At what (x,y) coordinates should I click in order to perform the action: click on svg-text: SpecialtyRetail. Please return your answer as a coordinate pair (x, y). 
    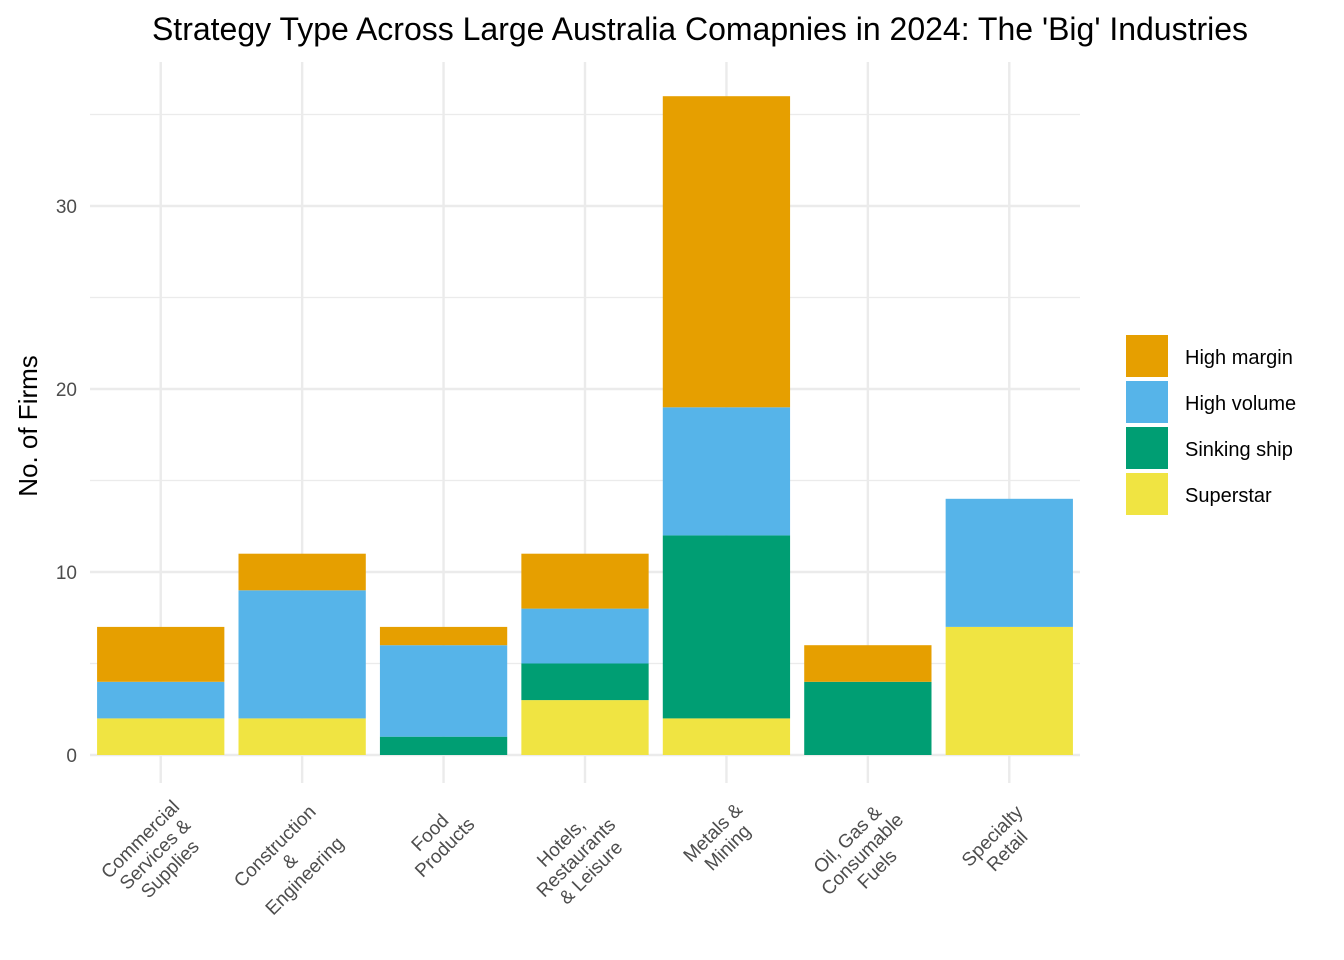
    Looking at the image, I should click on (1000, 844).